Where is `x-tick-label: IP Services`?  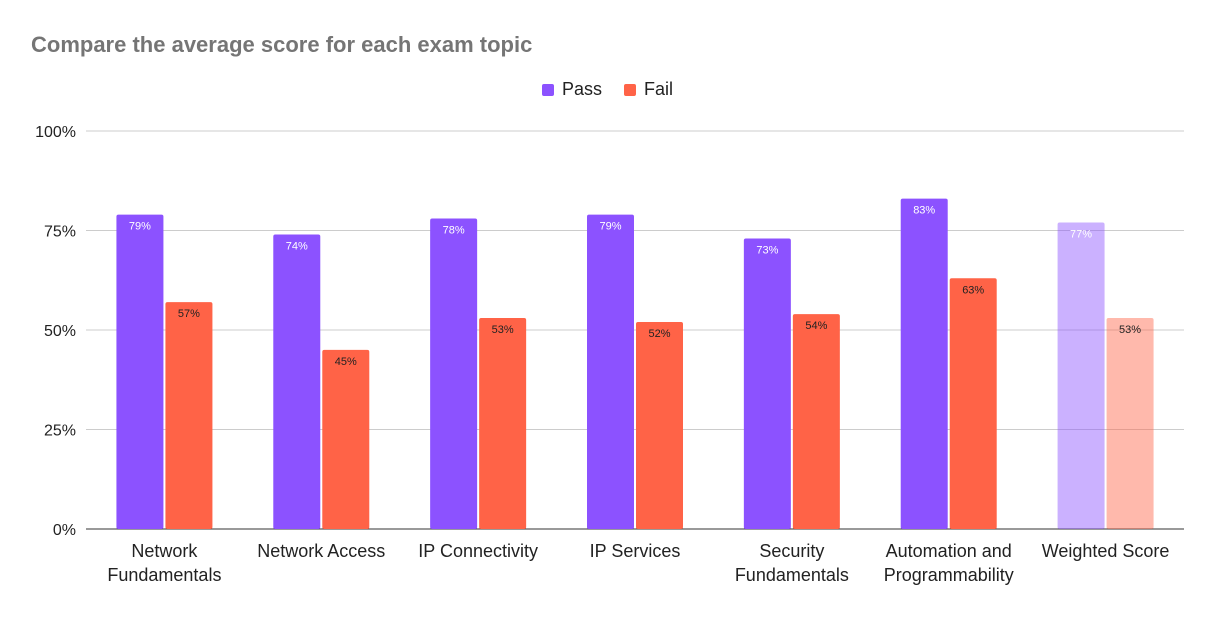 x-tick-label: IP Services is located at coordinates (635, 551).